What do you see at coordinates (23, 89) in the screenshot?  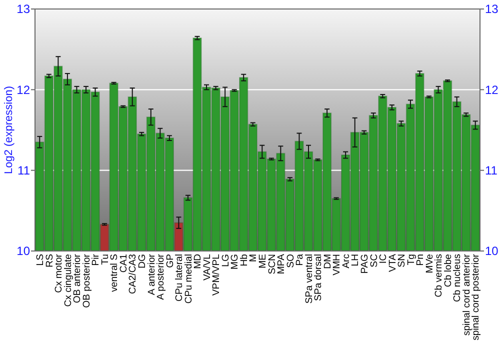 I see `y-tick-label: 12` at bounding box center [23, 89].